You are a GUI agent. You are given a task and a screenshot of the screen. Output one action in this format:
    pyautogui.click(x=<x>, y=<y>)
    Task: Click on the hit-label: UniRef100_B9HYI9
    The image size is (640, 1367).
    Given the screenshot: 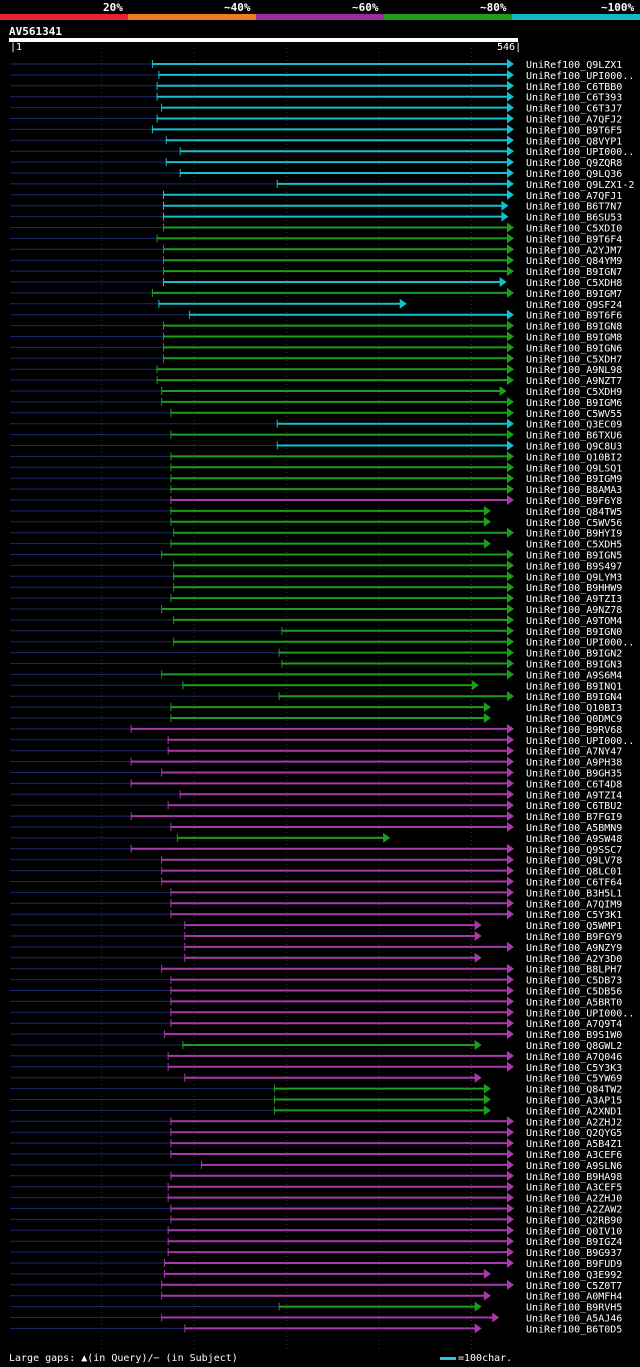 What is the action you would take?
    pyautogui.click(x=574, y=534)
    